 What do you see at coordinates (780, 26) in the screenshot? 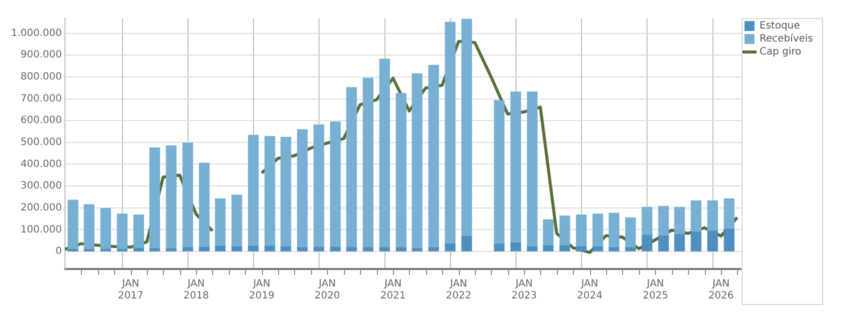
I see `legend-label: Estoque` at bounding box center [780, 26].